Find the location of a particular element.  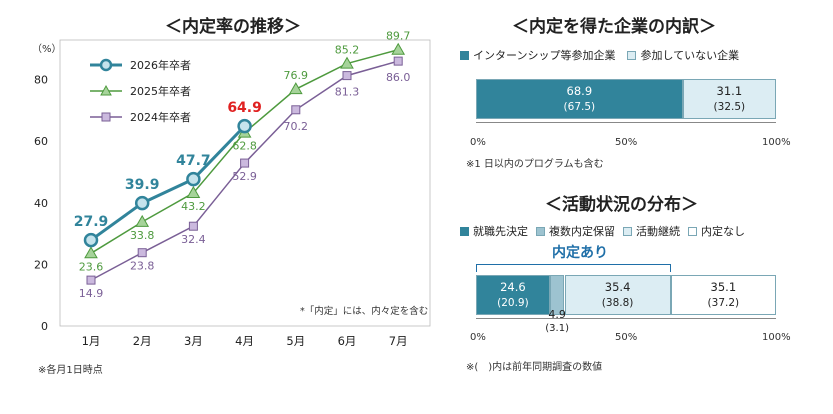

legend-label-2025: 2025年卒者 is located at coordinates (160, 91).